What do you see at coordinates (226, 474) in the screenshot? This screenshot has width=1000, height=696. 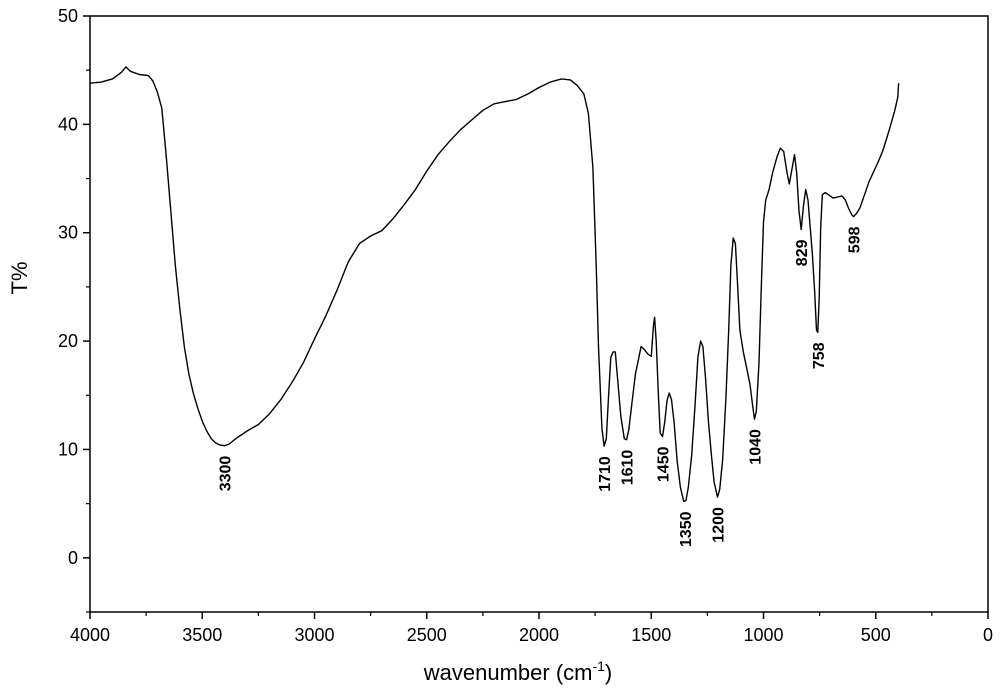 I see `peak-label: 3300` at bounding box center [226, 474].